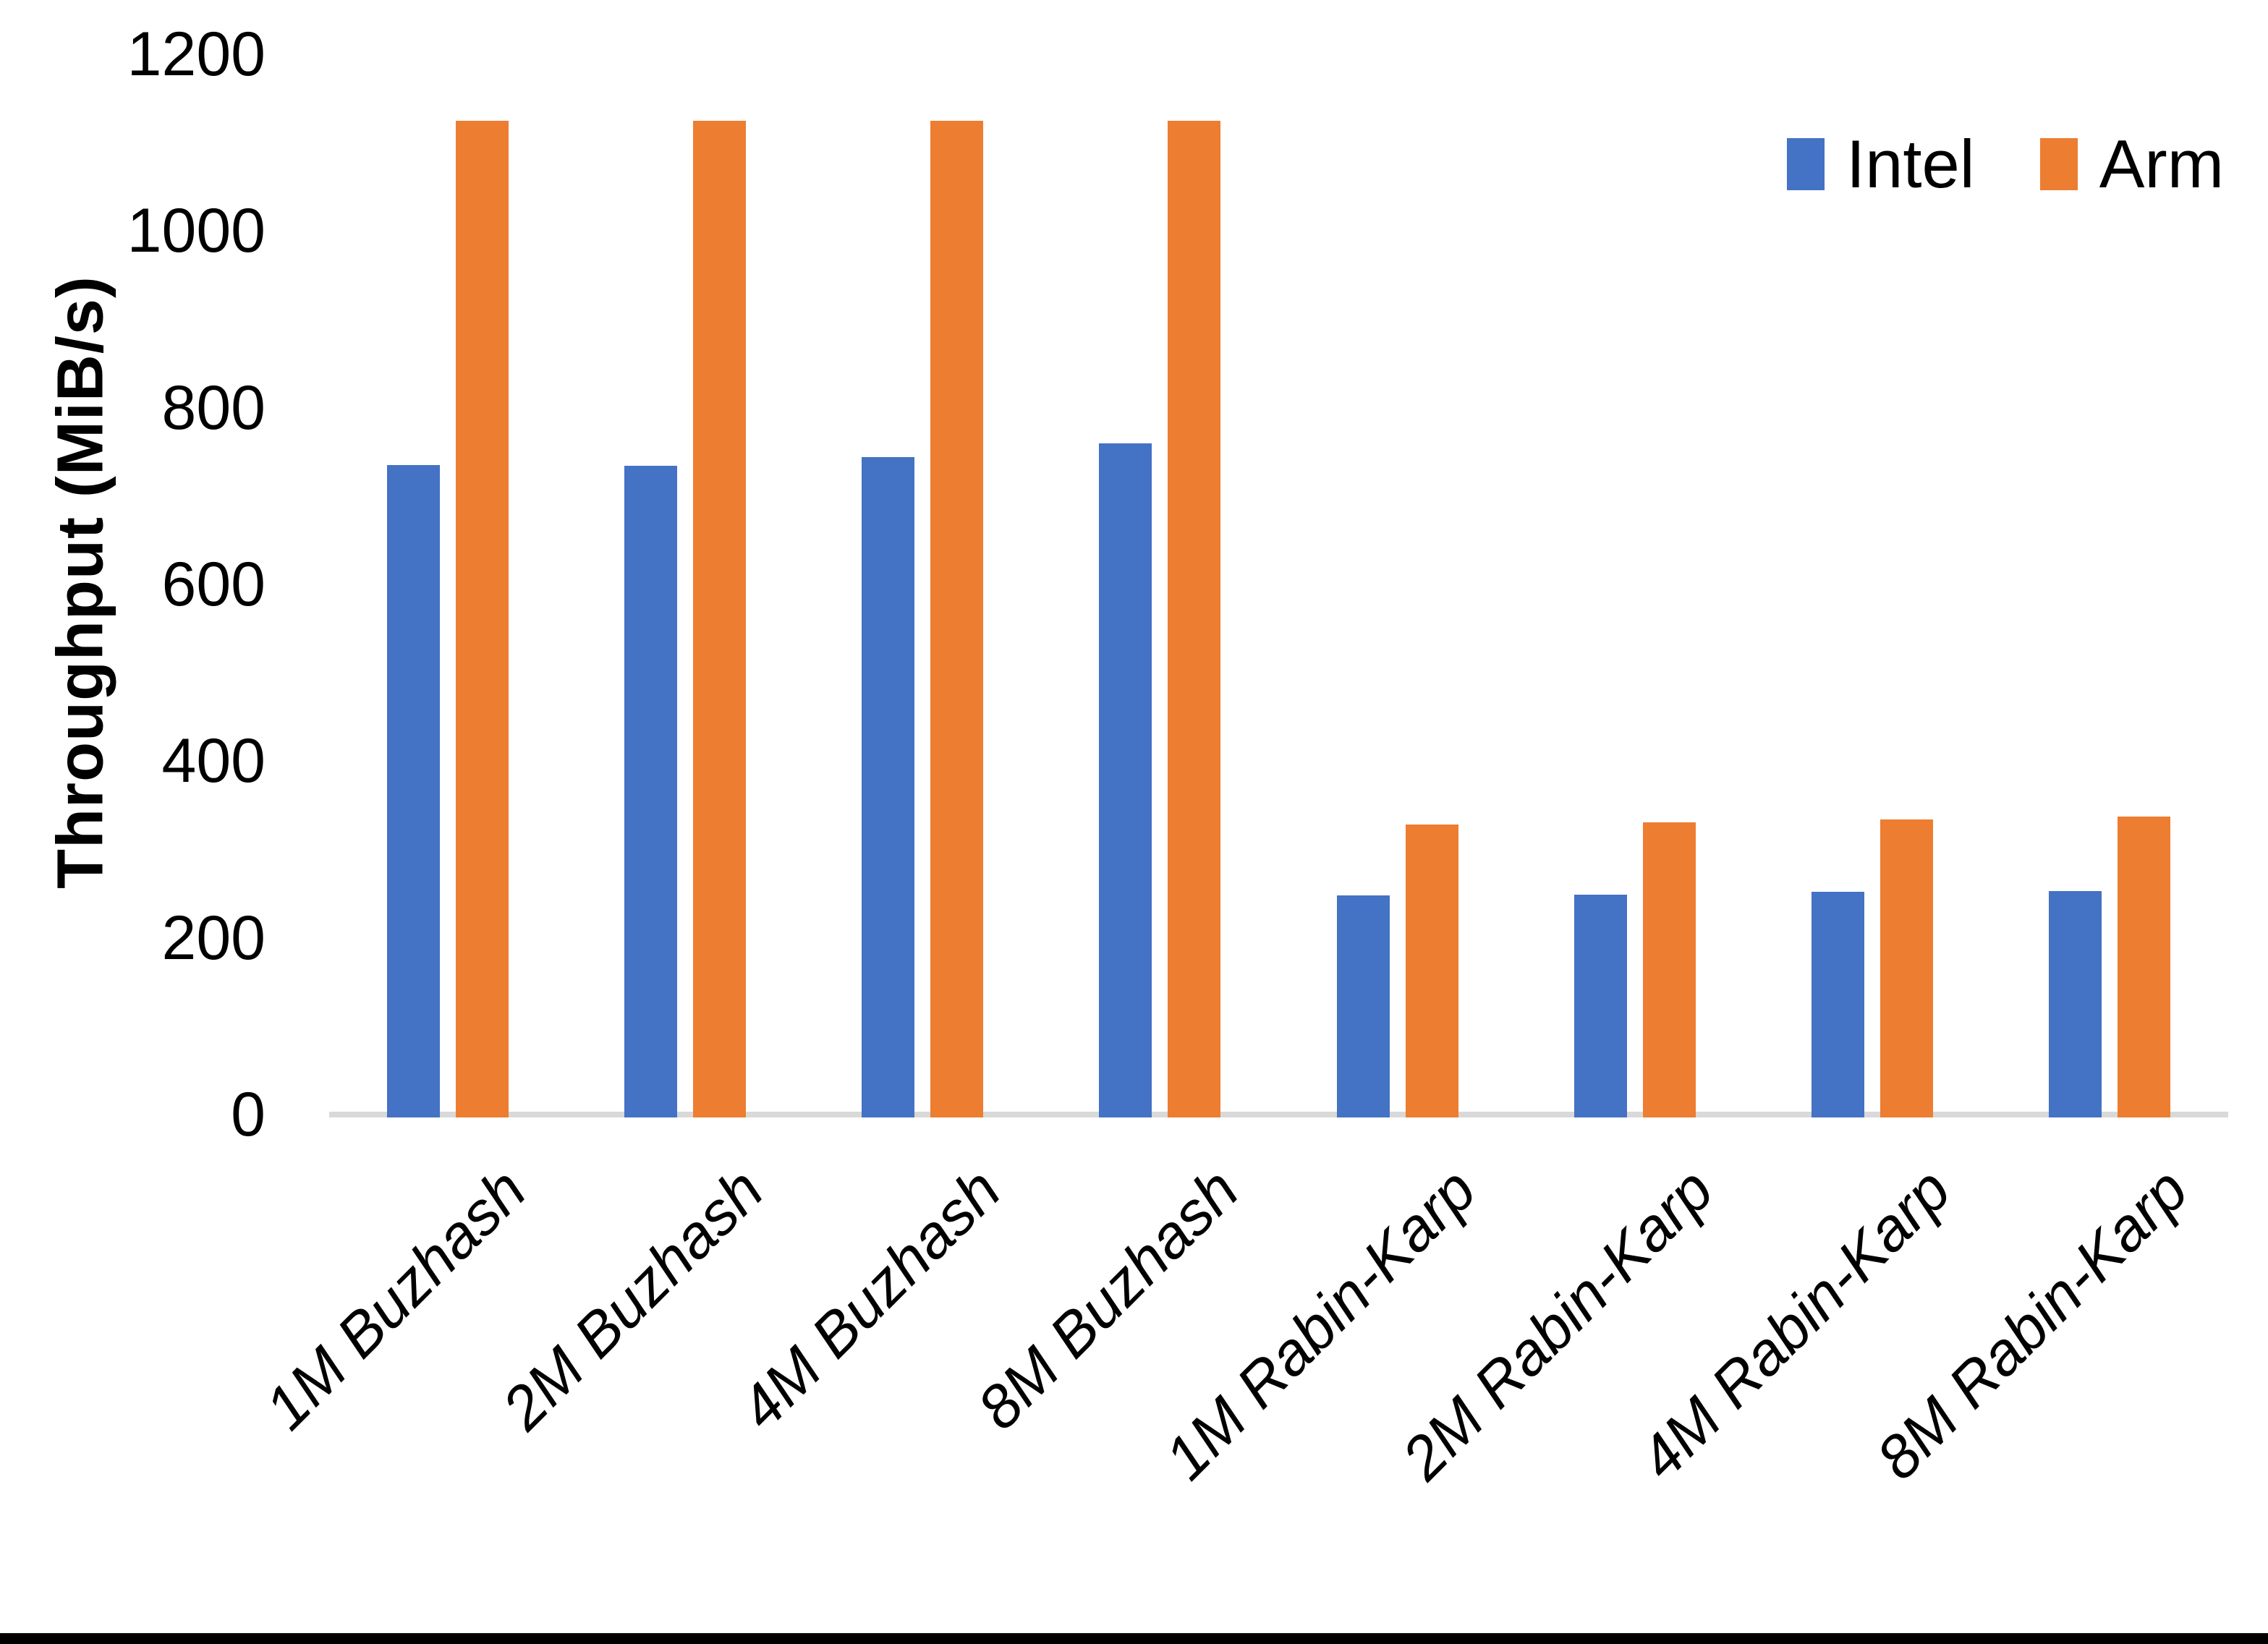  I want to click on legend-item-arm: Arm, so click(2131, 164).